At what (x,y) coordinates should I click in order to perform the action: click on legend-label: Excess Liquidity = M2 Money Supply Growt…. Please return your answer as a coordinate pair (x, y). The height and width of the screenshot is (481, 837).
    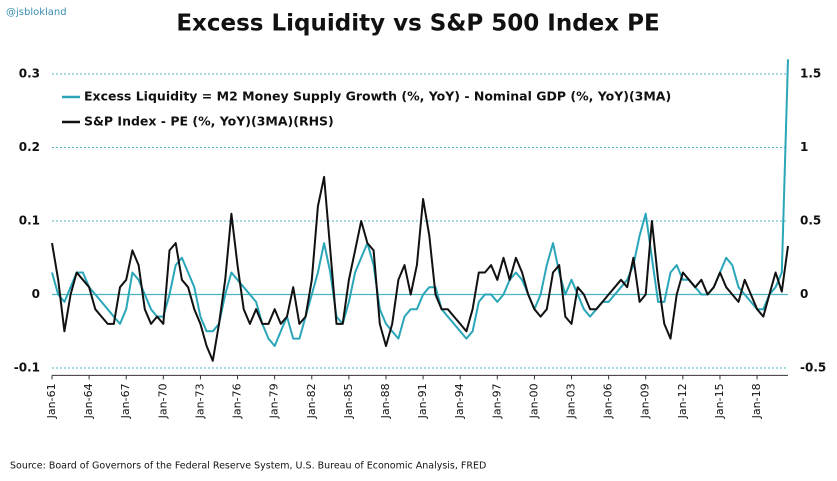
    Looking at the image, I should click on (377, 96).